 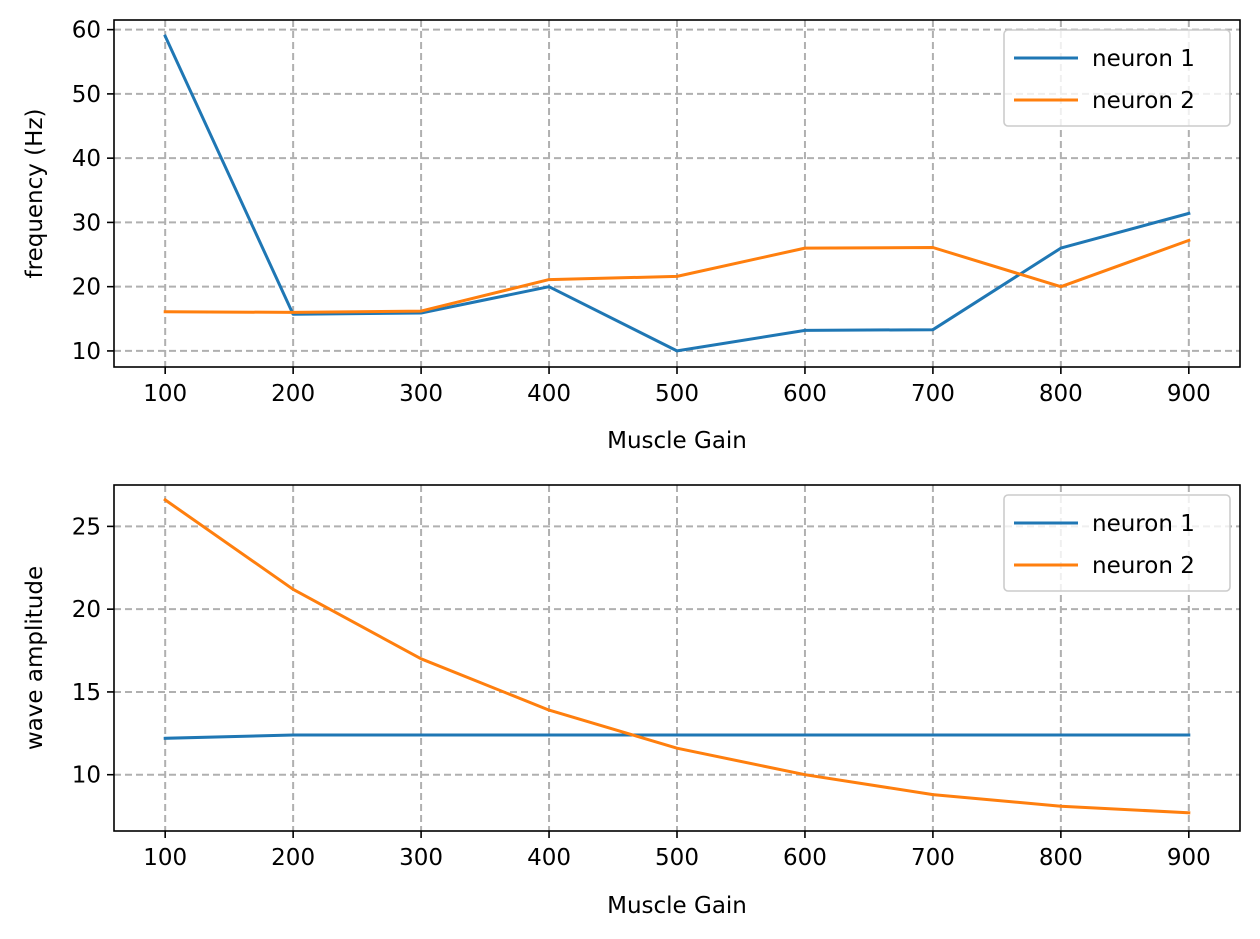 I want to click on y-axis-label: wave amplitude, so click(x=35, y=658).